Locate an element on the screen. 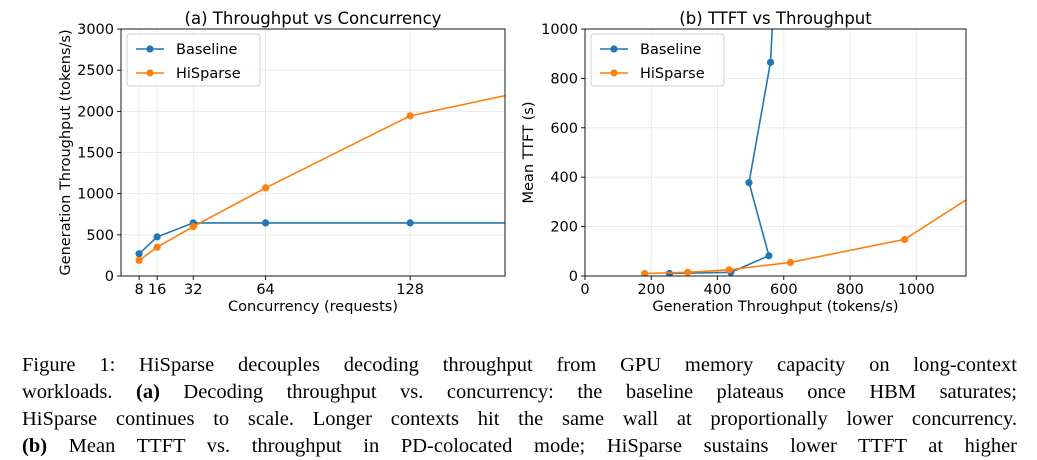  y-tick-label: 600 is located at coordinates (564, 129).